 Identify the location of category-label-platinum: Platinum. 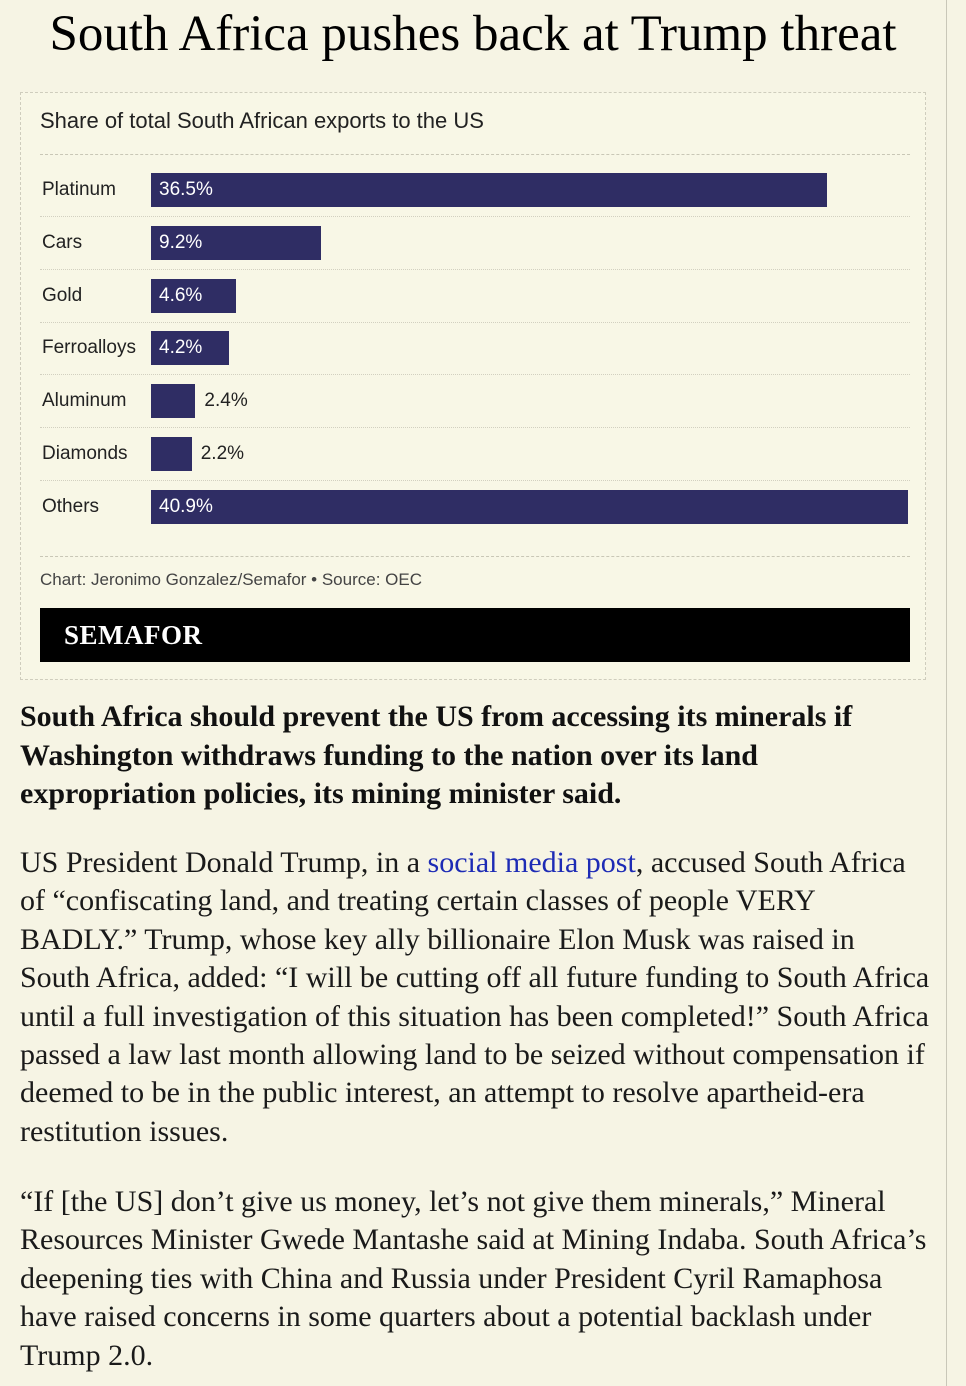
(79, 189).